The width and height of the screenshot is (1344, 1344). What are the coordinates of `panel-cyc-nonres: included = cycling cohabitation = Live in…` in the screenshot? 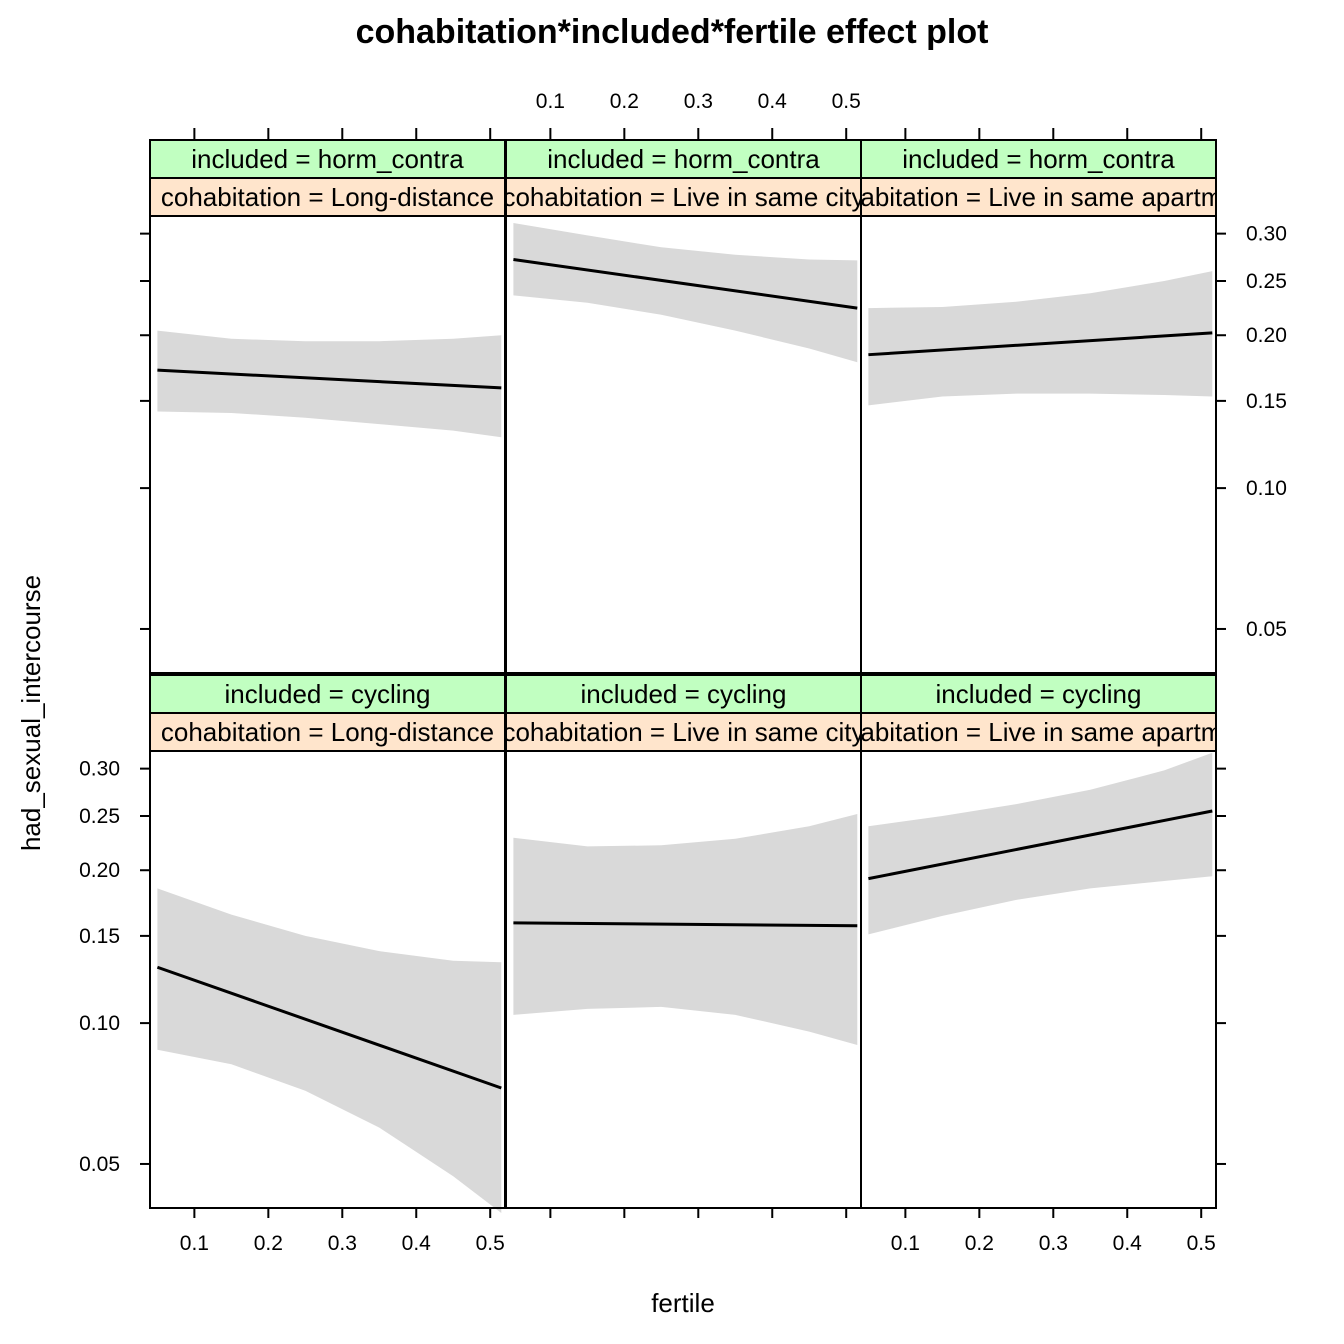 It's located at (683, 946).